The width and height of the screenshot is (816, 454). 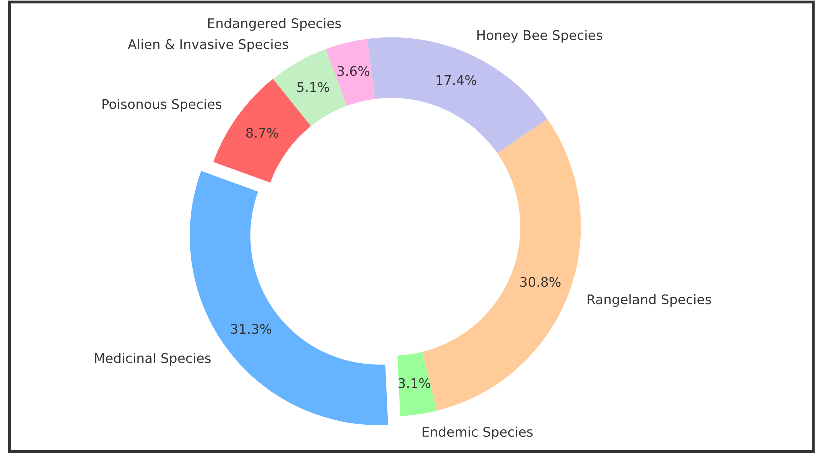 I want to click on data-label: 31.3%, so click(x=251, y=329).